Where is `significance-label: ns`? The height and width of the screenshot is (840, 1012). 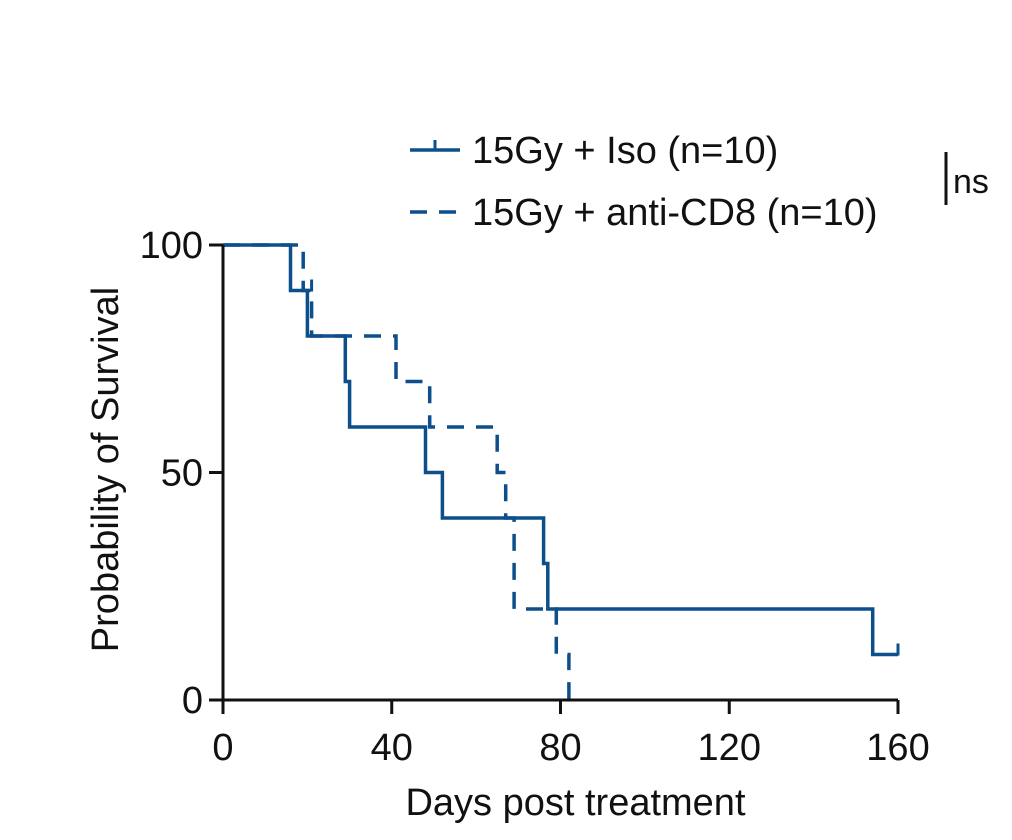 significance-label: ns is located at coordinates (971, 182).